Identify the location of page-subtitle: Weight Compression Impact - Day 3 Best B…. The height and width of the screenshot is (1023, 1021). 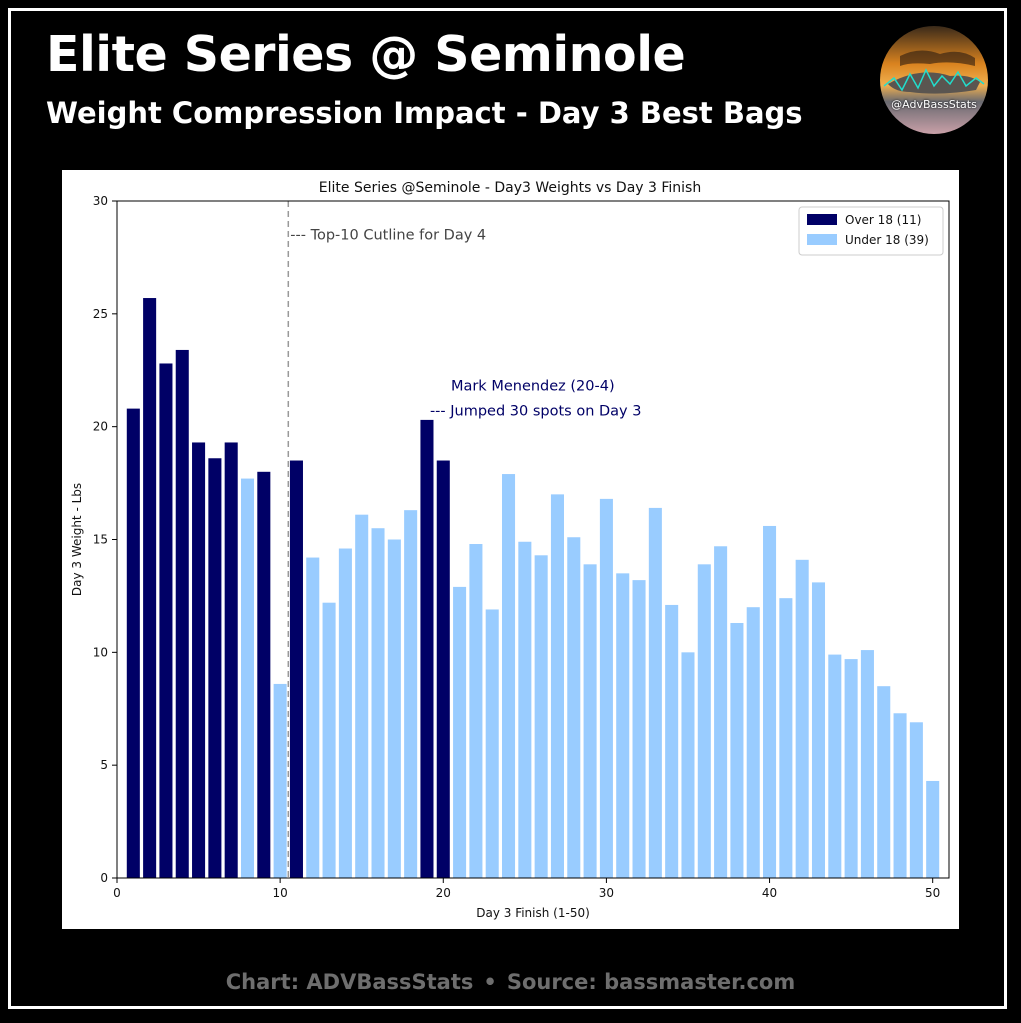
(424, 113).